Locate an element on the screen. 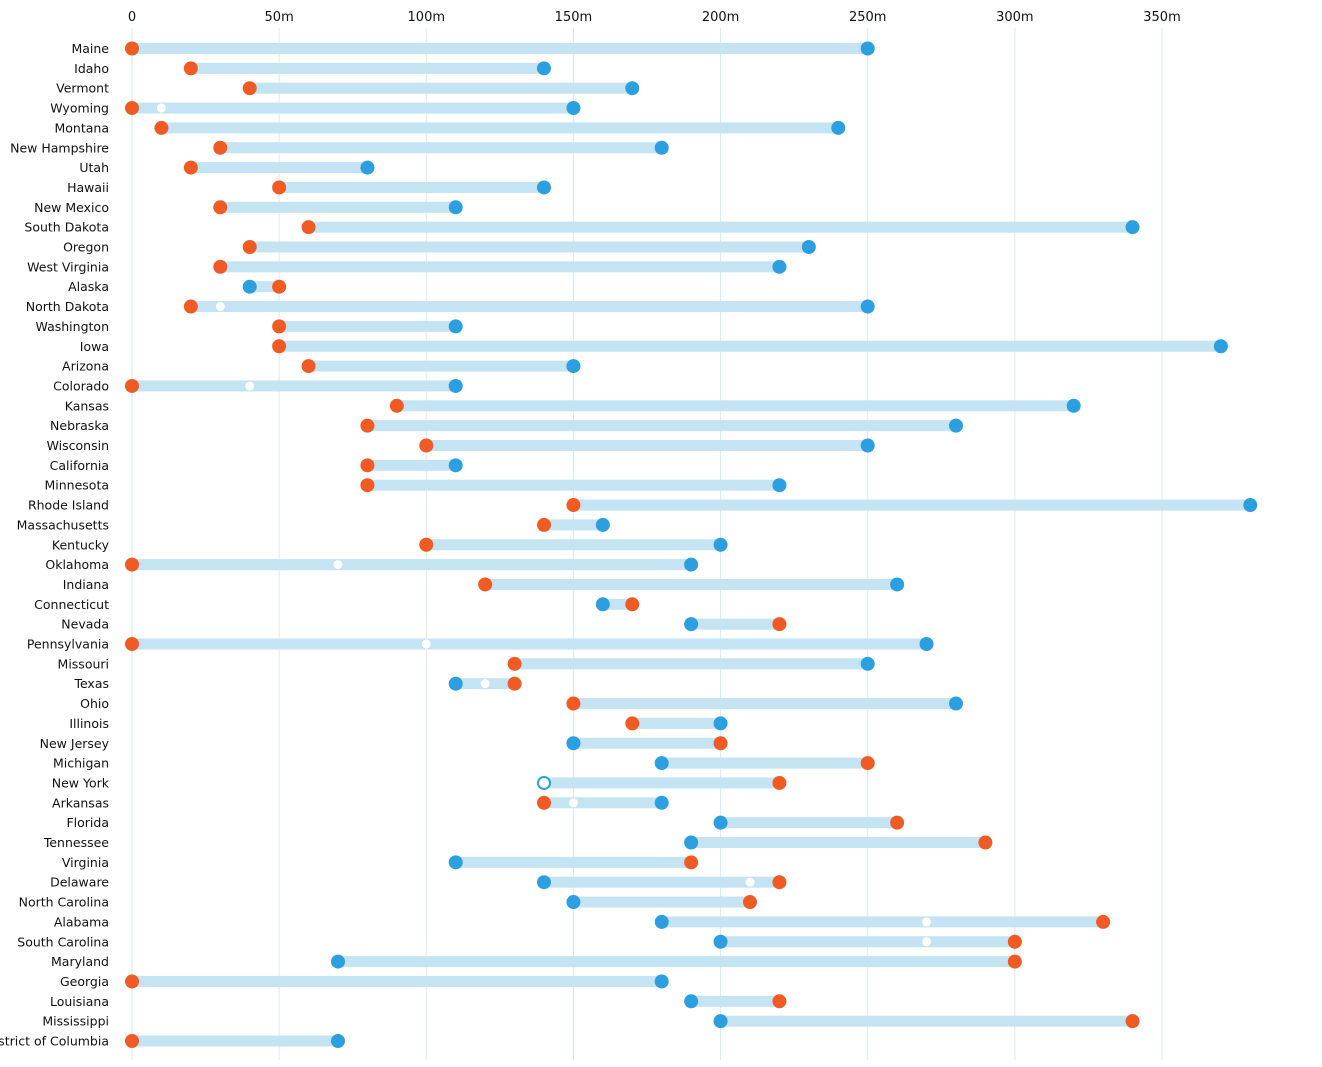 The height and width of the screenshot is (1067, 1322). row-label: Maryland is located at coordinates (80, 961).